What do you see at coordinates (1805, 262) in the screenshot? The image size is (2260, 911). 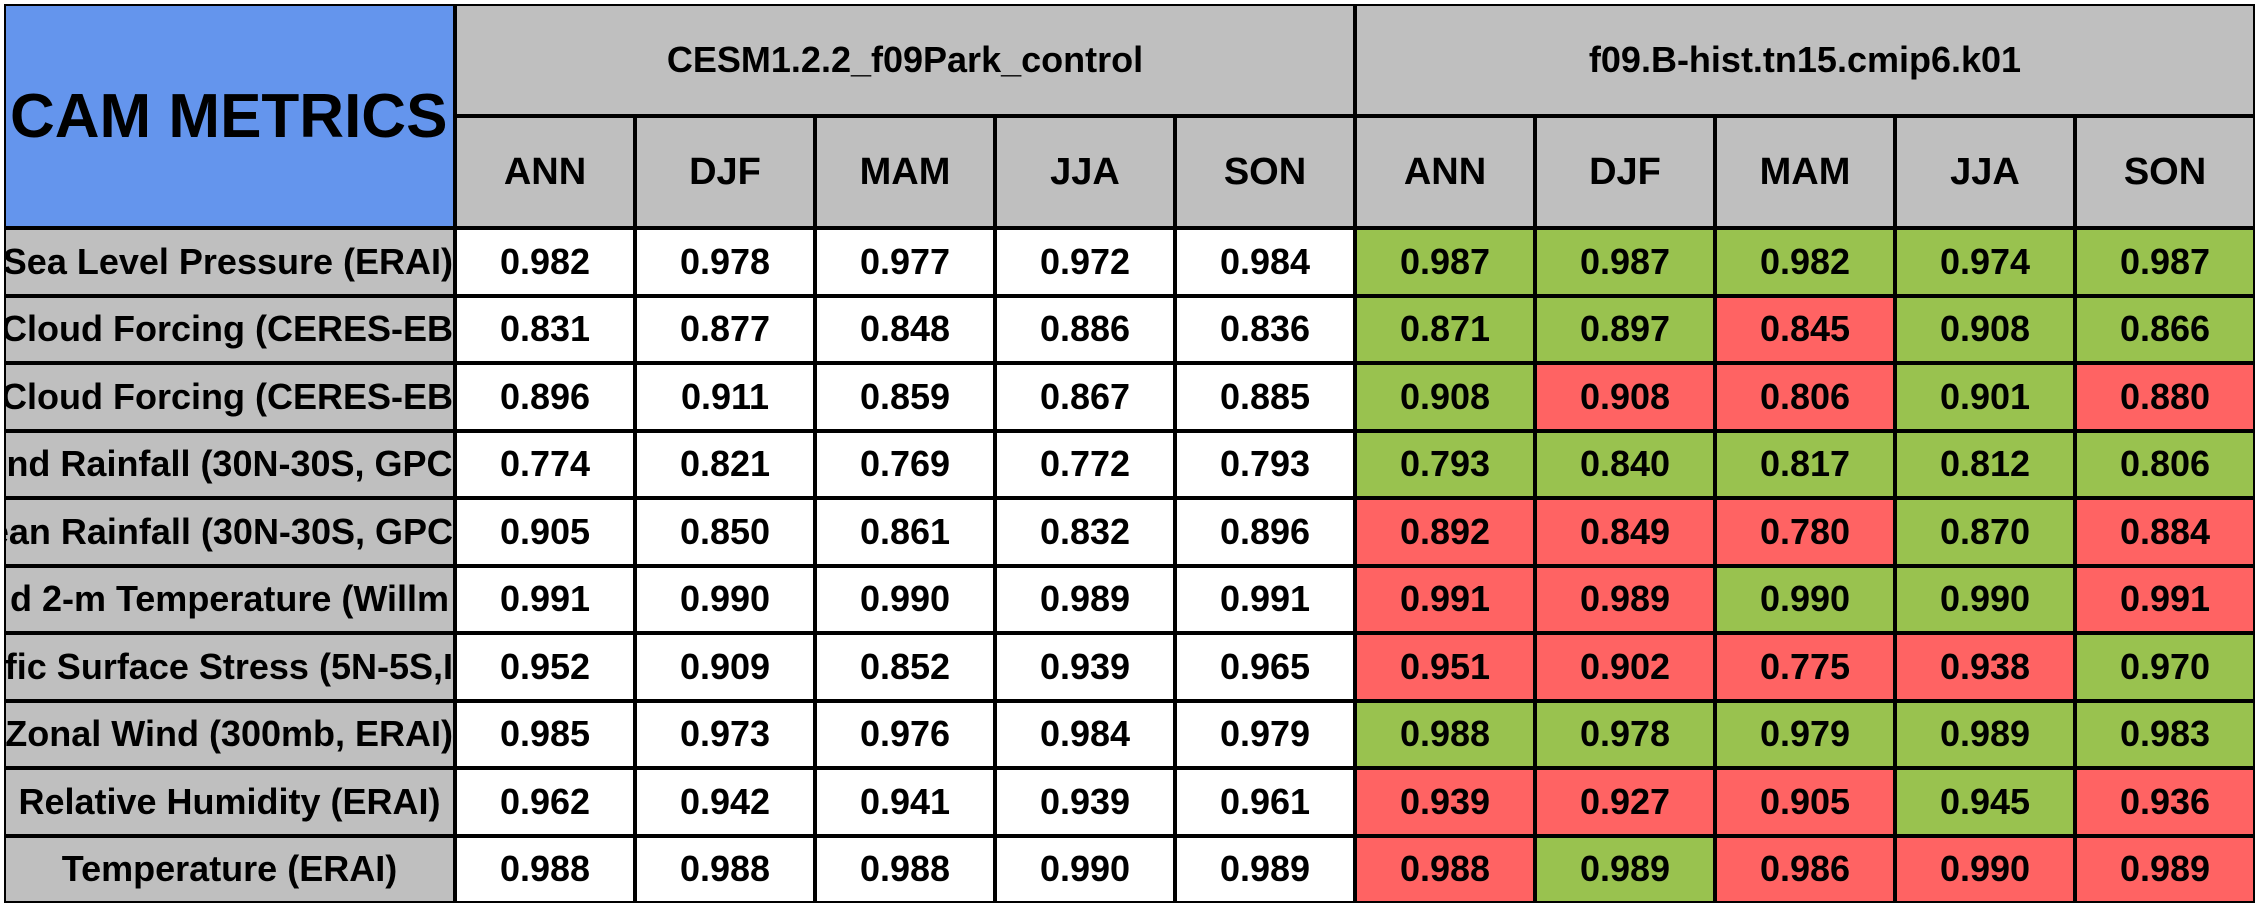 I see `test-value-cell: 0.982` at bounding box center [1805, 262].